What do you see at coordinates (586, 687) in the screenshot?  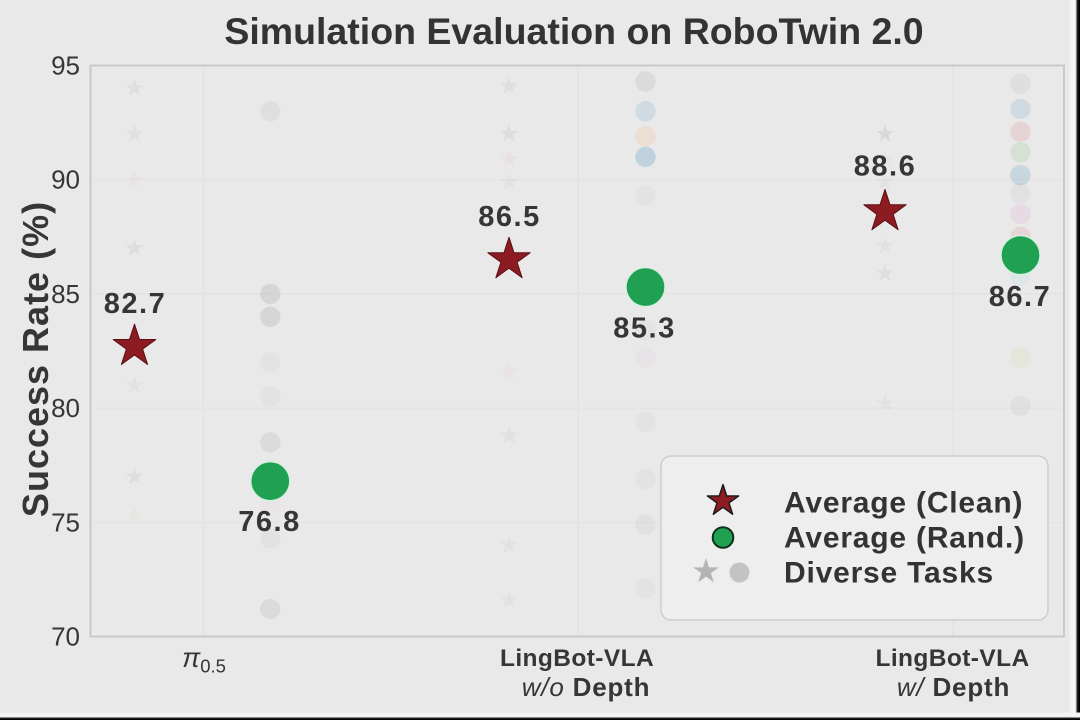 I see `svg-text: w/o Depth` at bounding box center [586, 687].